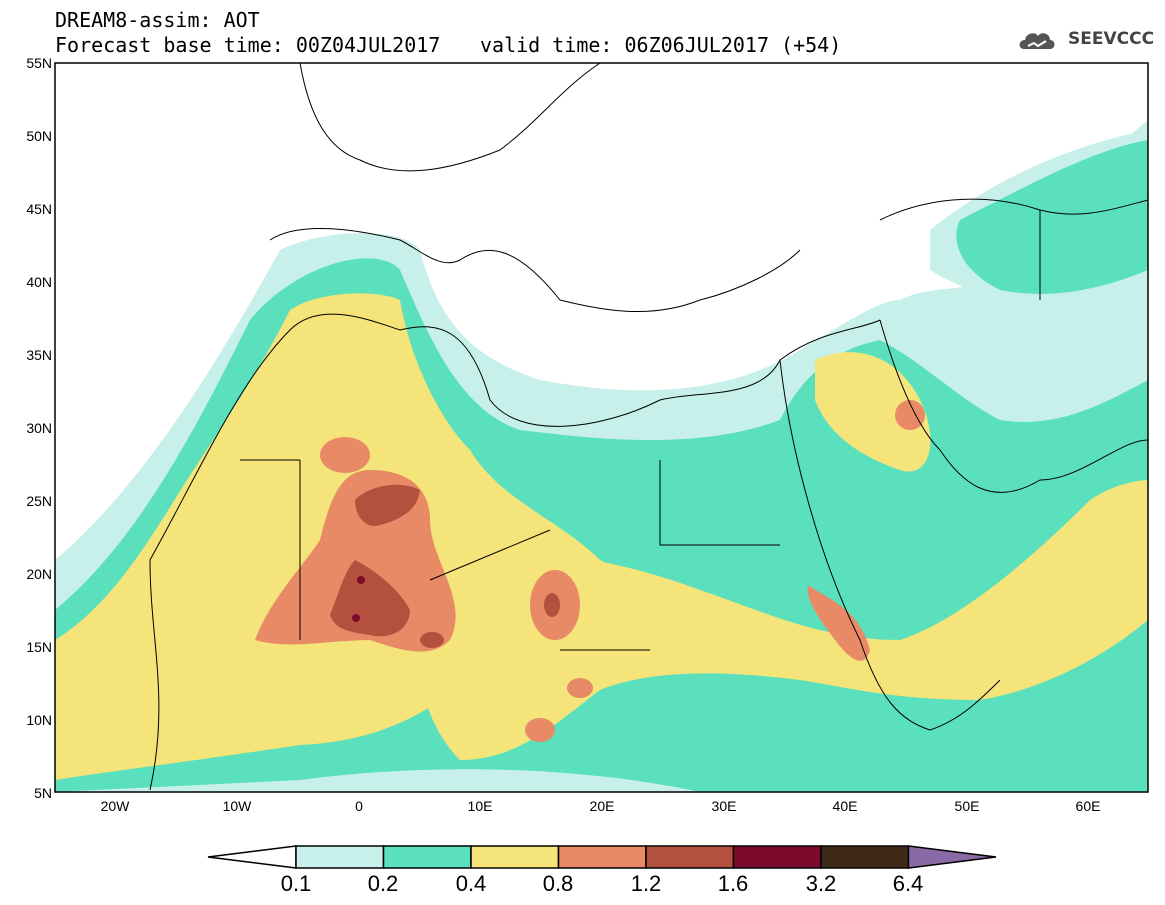  What do you see at coordinates (383, 883) in the screenshot?
I see `colorbar-label: 0.2` at bounding box center [383, 883].